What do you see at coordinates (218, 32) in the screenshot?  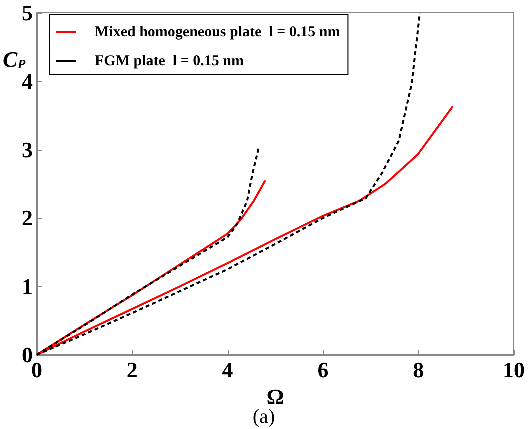 I see `legend-label: Mixed homogeneous plate l = 0.15 nm` at bounding box center [218, 32].